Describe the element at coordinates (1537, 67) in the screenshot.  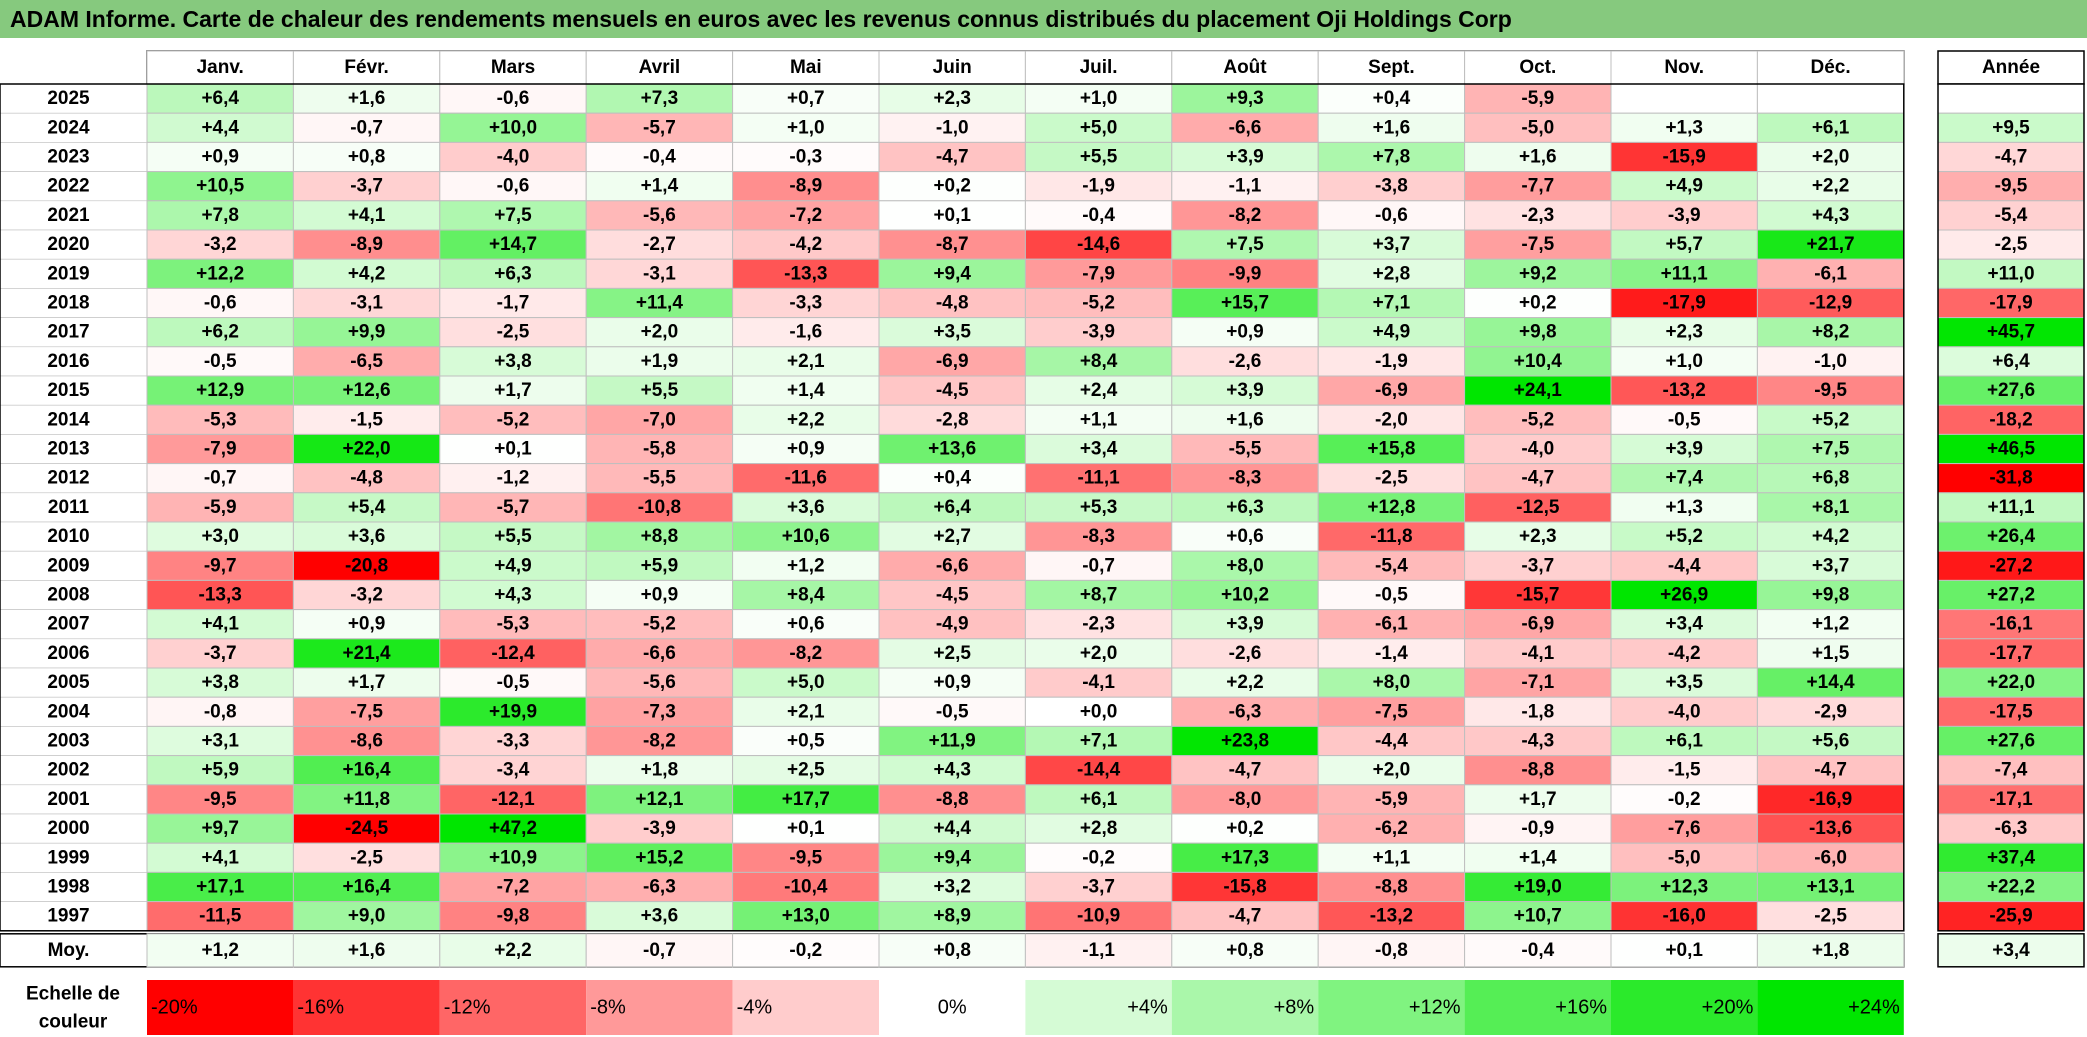
I see `column-header: Oct.` at that location.